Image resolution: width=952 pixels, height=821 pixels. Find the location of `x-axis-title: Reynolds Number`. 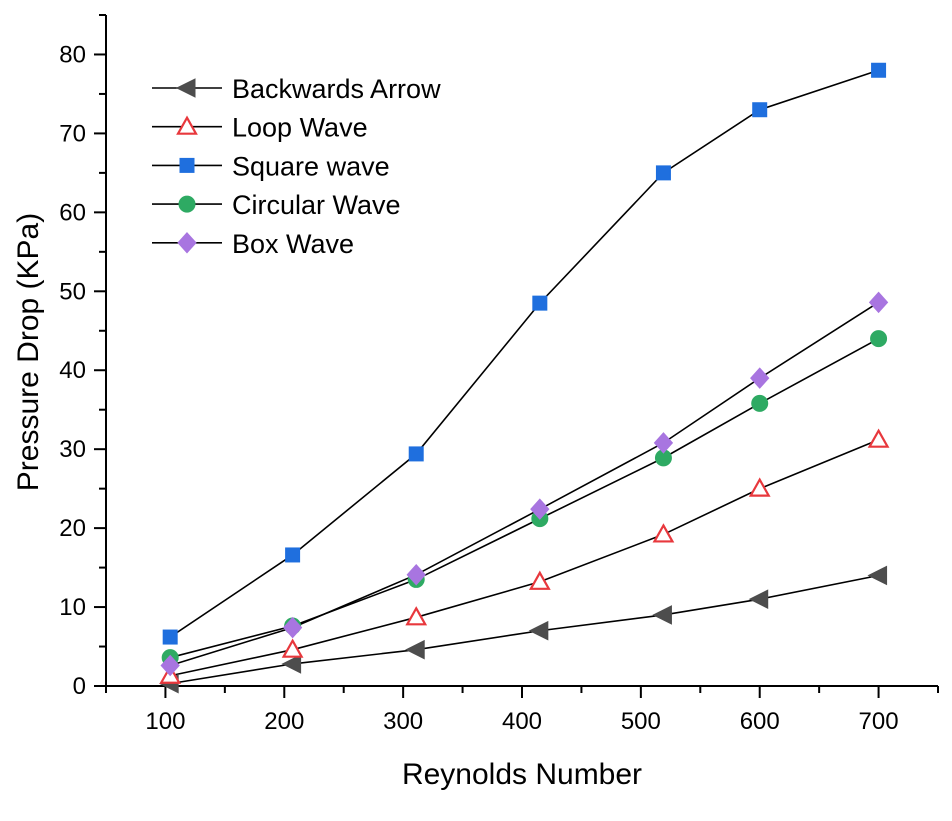

x-axis-title: Reynolds Number is located at coordinates (522, 774).